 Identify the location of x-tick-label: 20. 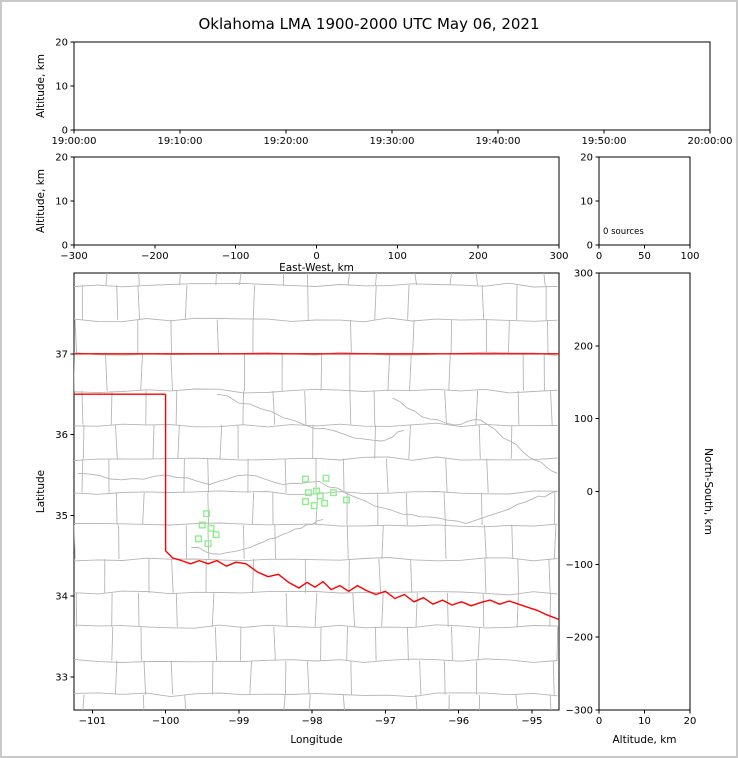
(690, 721).